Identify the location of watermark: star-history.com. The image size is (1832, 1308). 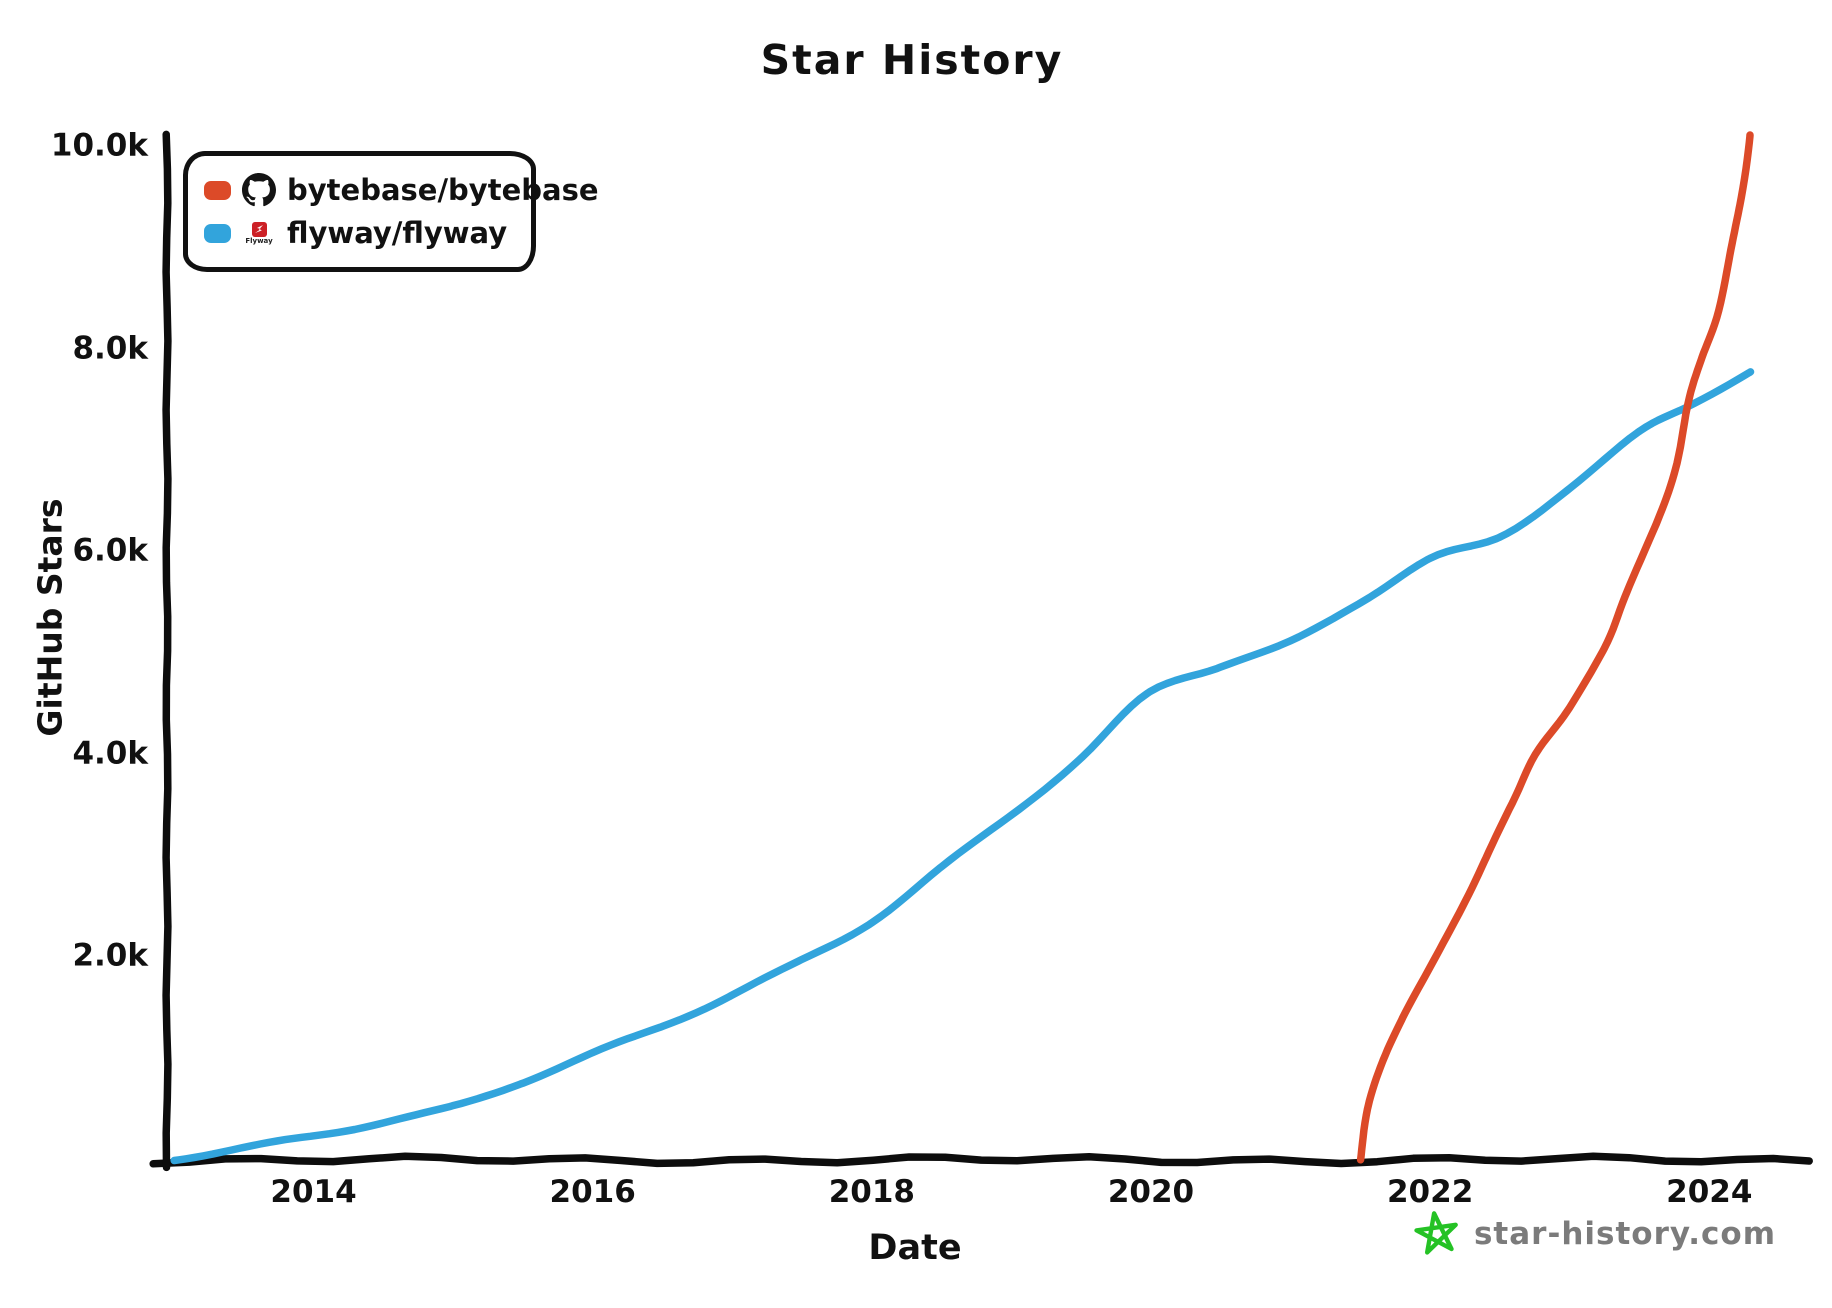
(1594, 1234).